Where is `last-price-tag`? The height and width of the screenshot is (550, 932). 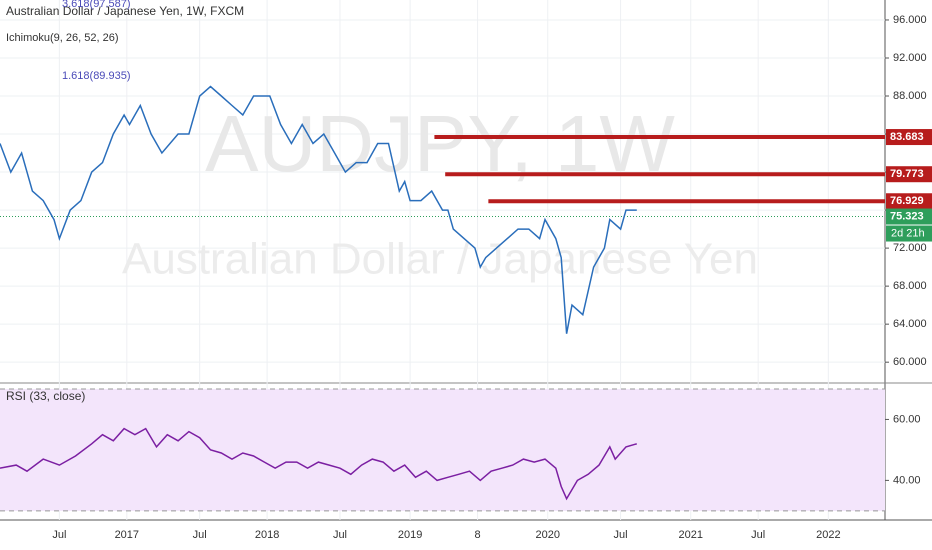 last-price-tag is located at coordinates (909, 216).